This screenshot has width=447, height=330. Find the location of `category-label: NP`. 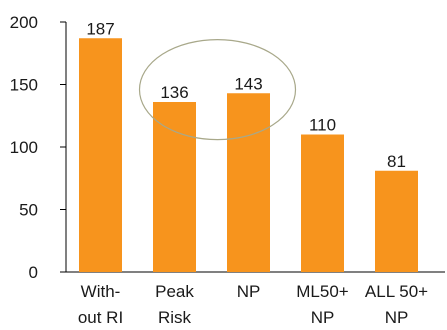

category-label: NP is located at coordinates (249, 291).